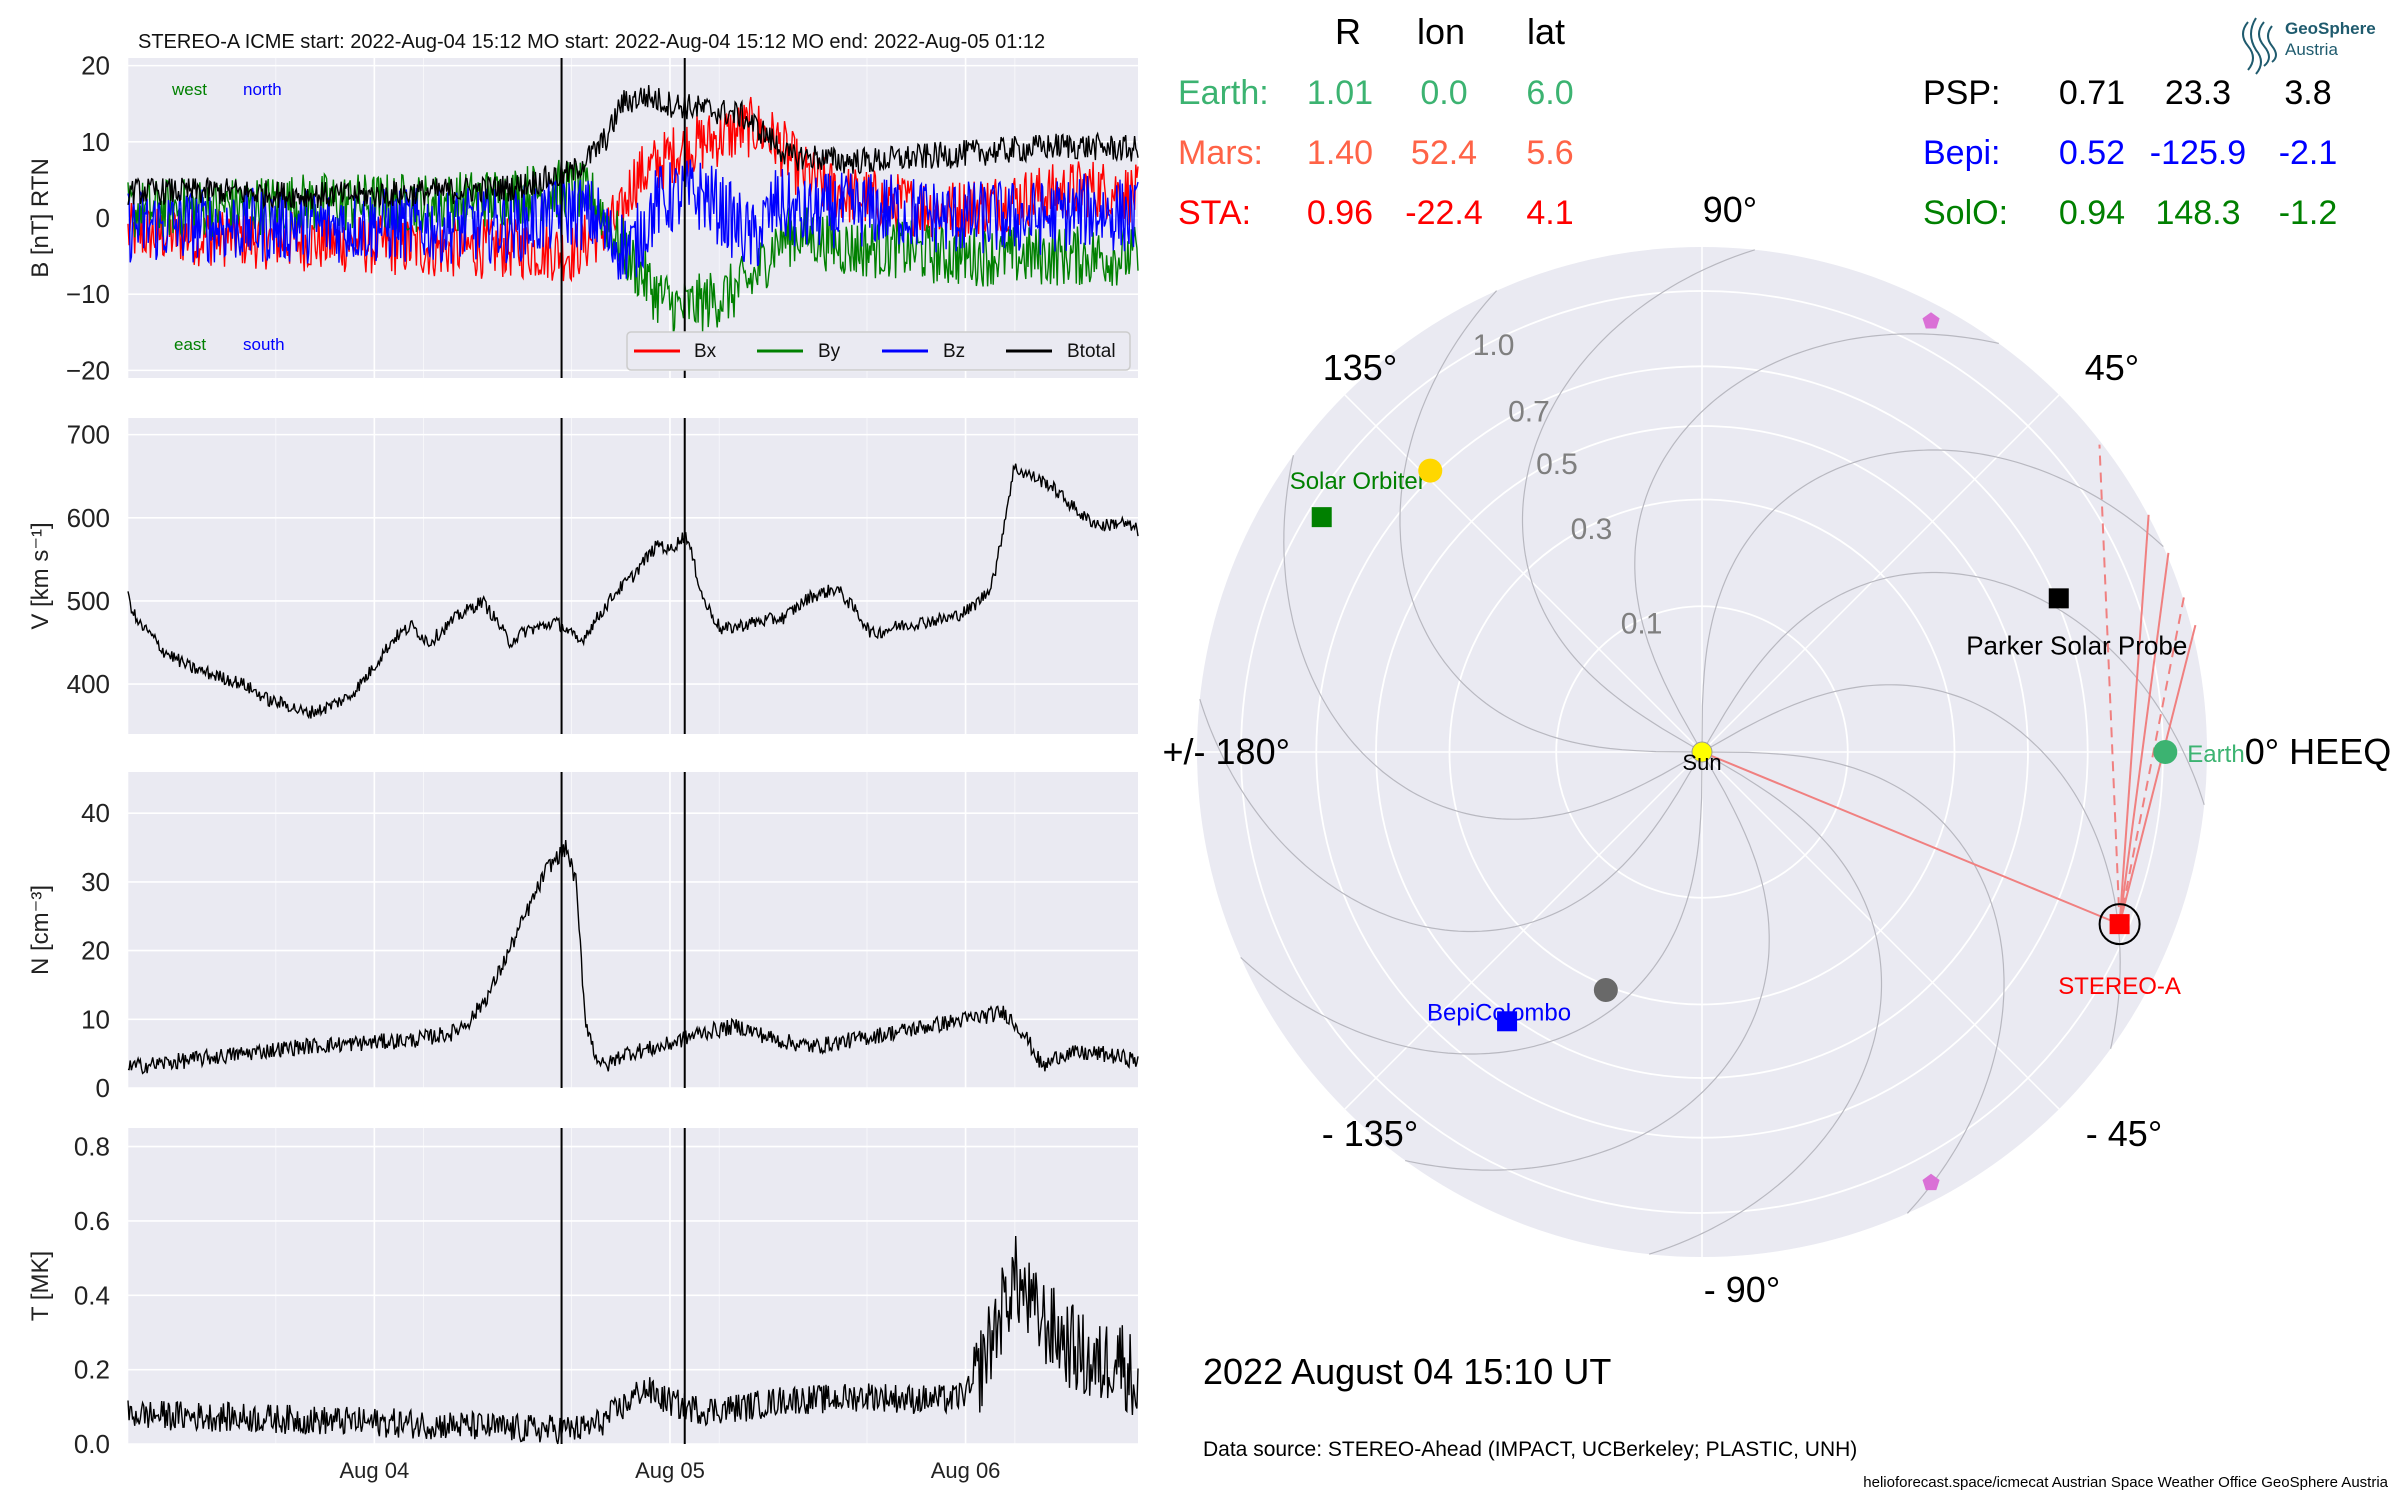 This screenshot has height=1500, width=2400. What do you see at coordinates (1348, 31) in the screenshot?
I see `col-header-r: R` at bounding box center [1348, 31].